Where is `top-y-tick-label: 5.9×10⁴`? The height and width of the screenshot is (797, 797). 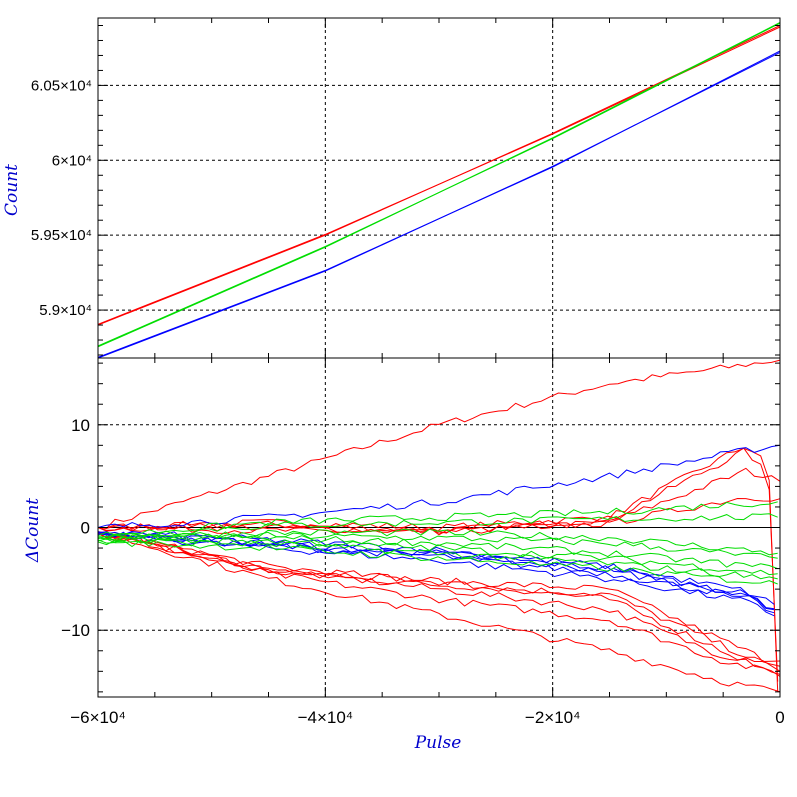 top-y-tick-label: 5.9×10⁴ is located at coordinates (65, 310).